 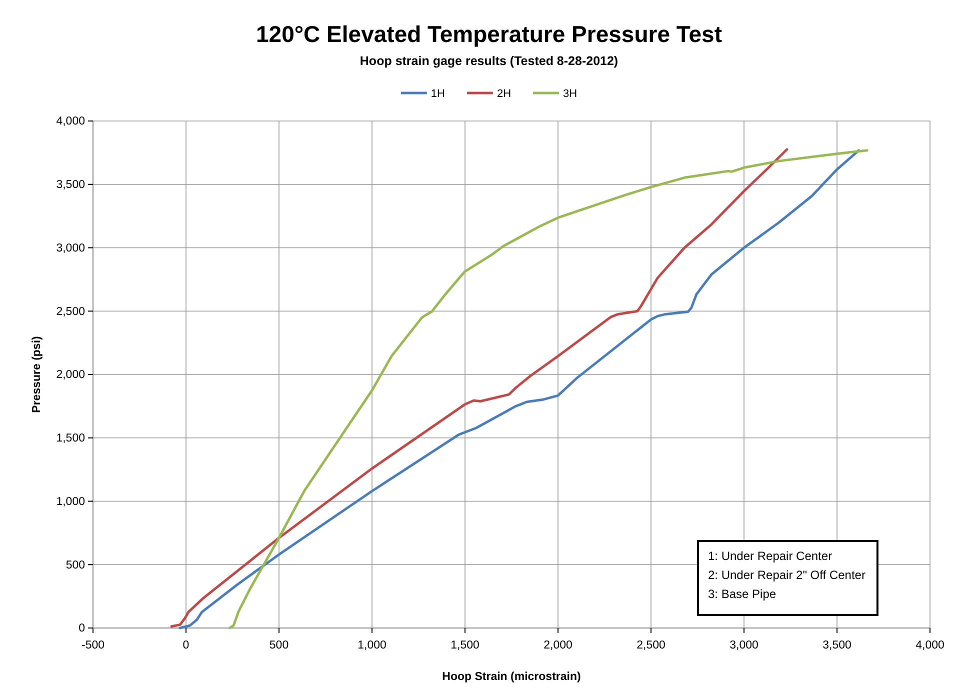 What do you see at coordinates (93, 646) in the screenshot?
I see `x-tick-label: -500` at bounding box center [93, 646].